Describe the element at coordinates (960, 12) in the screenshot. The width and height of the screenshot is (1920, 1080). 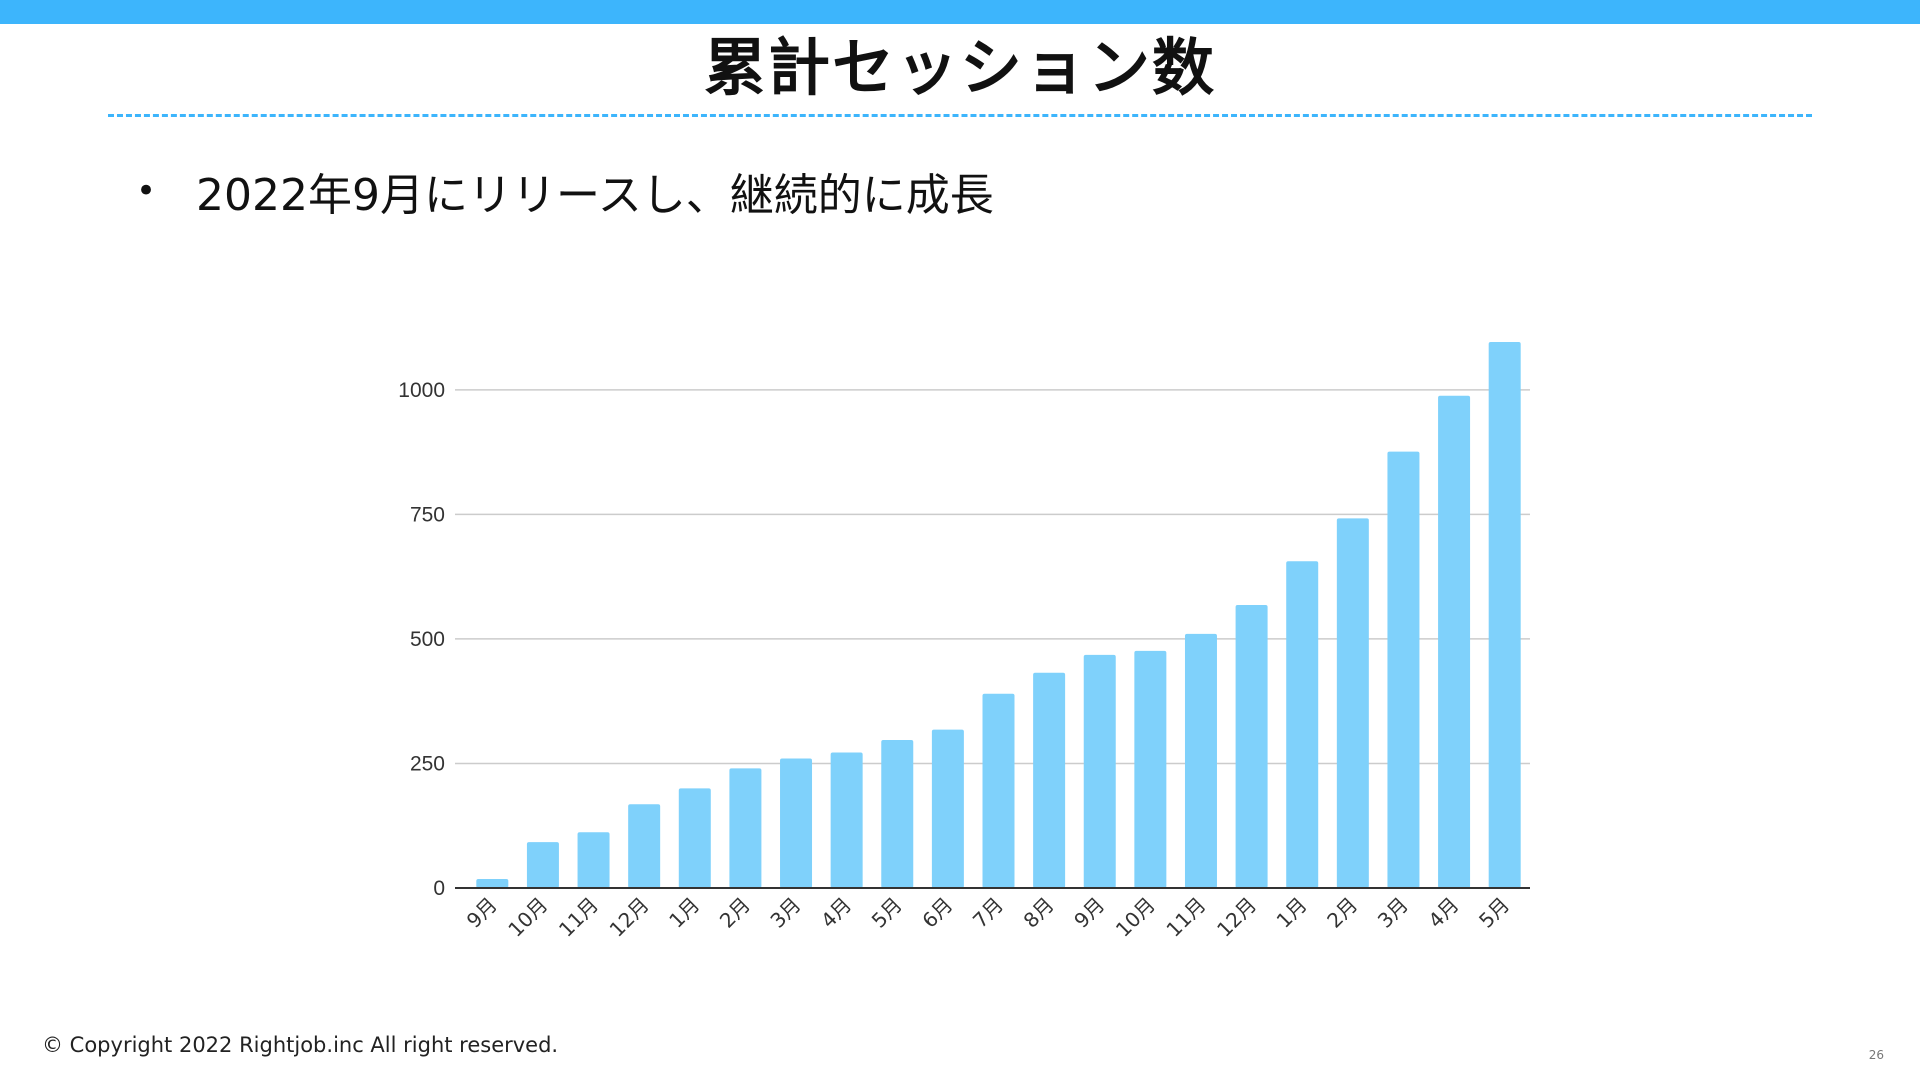
I see `top-accent-bar` at that location.